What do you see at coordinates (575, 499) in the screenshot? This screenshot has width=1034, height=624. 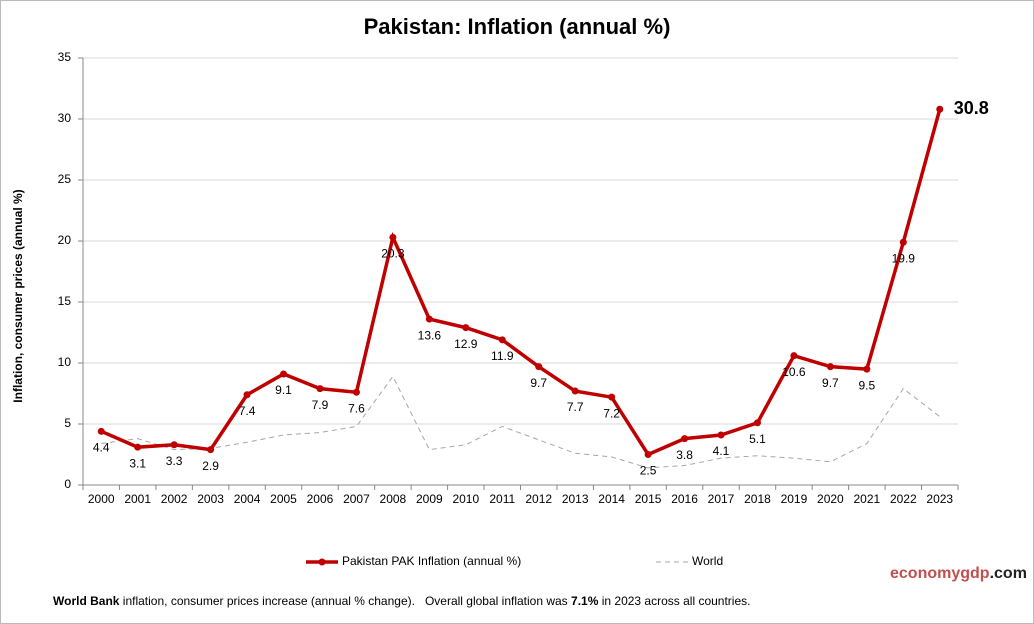 I see `x-tick-label: 2013` at bounding box center [575, 499].